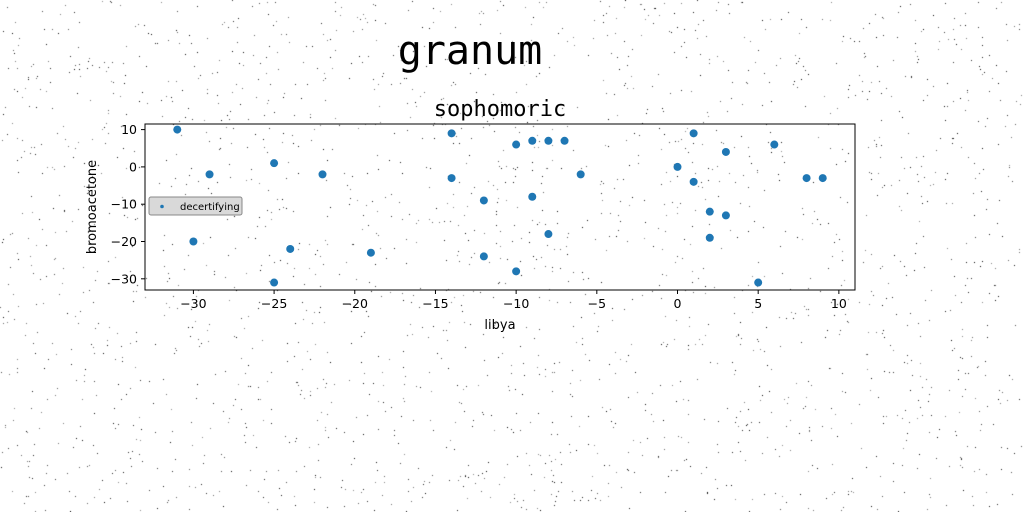 The height and width of the screenshot is (512, 1024). I want to click on y-tick-label: 10, so click(129, 129).